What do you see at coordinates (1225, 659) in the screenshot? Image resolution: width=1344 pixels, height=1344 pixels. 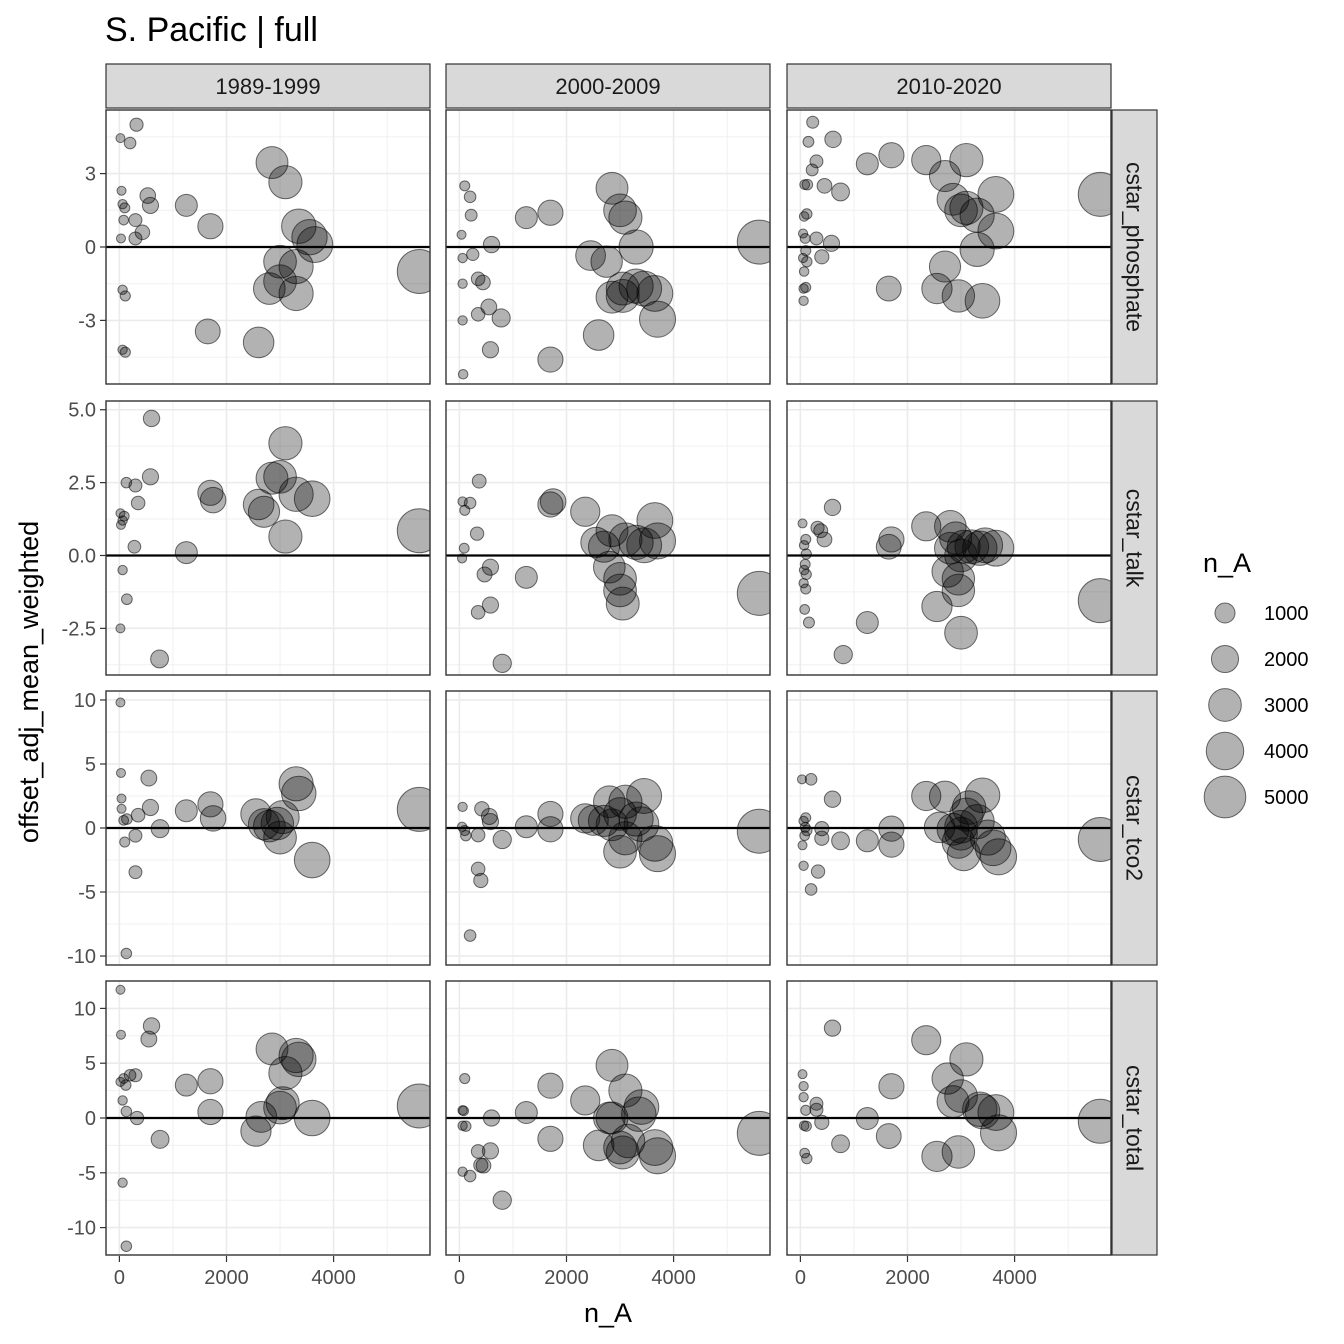 I see `legend-key` at bounding box center [1225, 659].